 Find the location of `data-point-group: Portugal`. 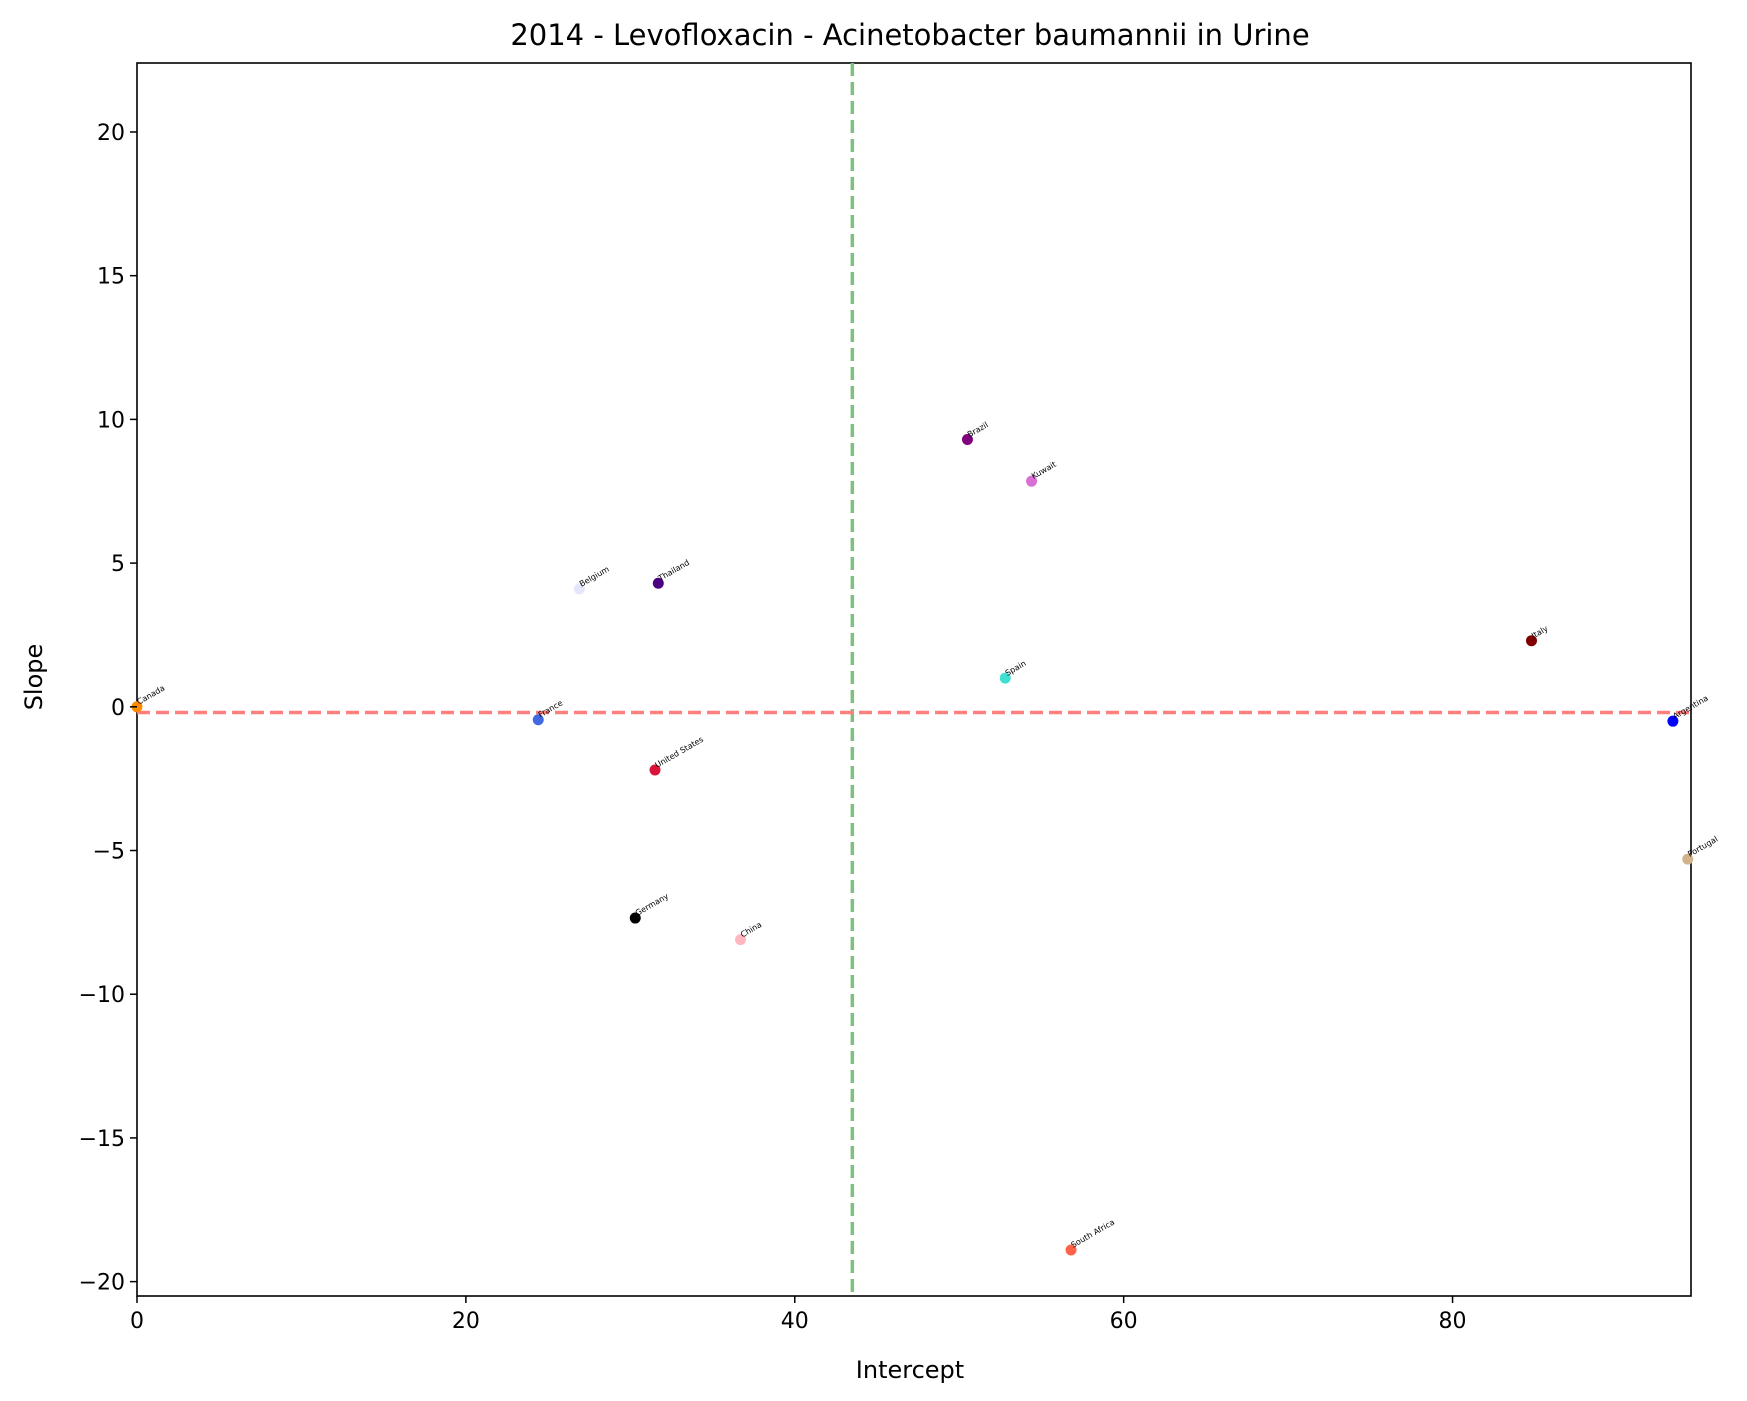

data-point-group: Portugal is located at coordinates (1700, 850).